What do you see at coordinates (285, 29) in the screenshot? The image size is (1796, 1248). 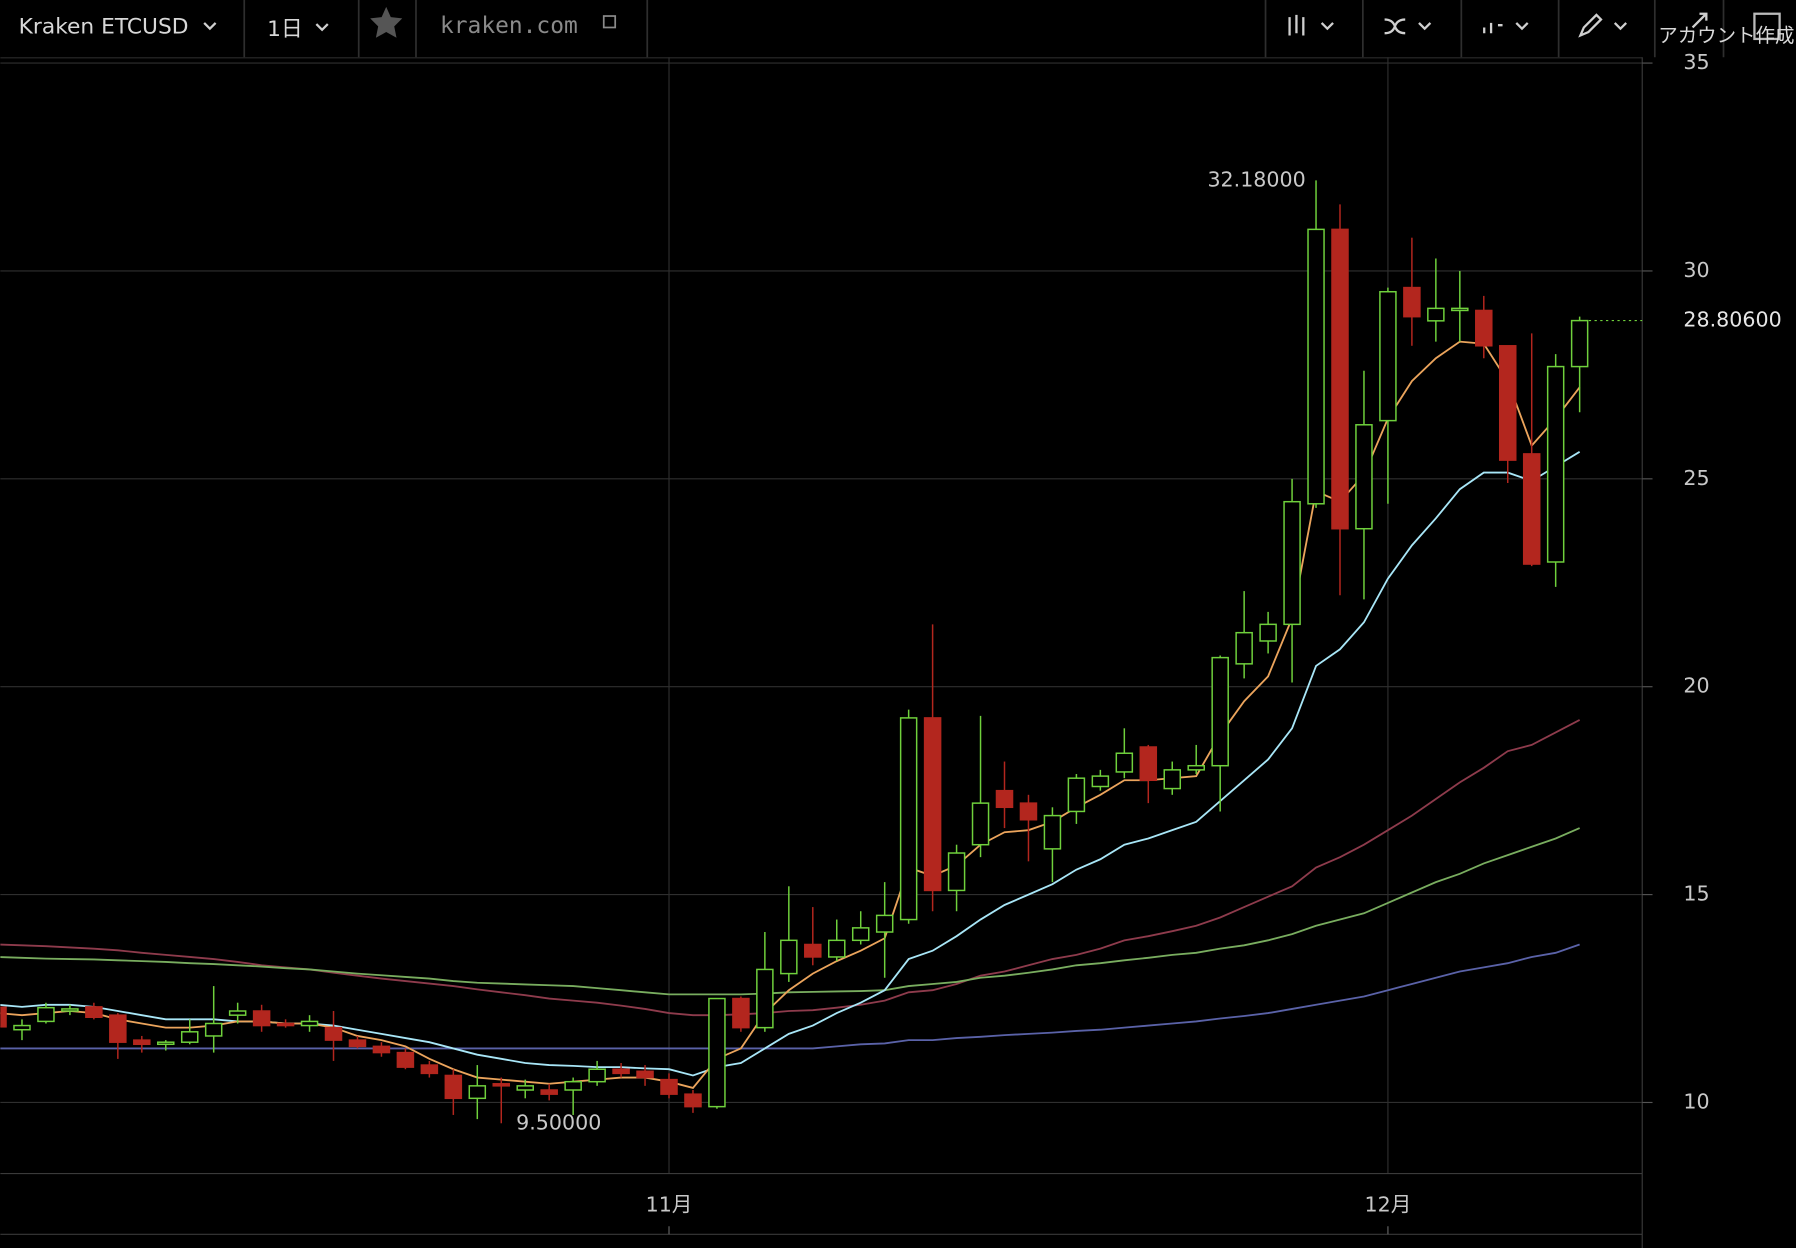 I see `interval: 1日` at bounding box center [285, 29].